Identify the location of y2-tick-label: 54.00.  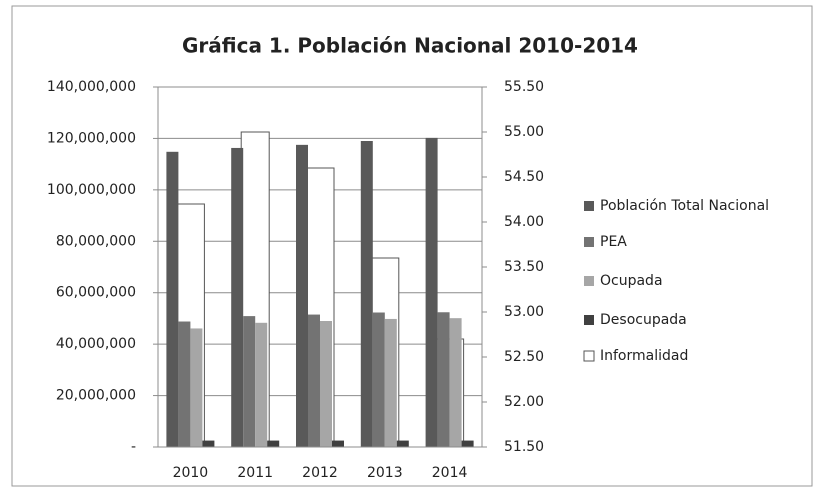
(524, 222).